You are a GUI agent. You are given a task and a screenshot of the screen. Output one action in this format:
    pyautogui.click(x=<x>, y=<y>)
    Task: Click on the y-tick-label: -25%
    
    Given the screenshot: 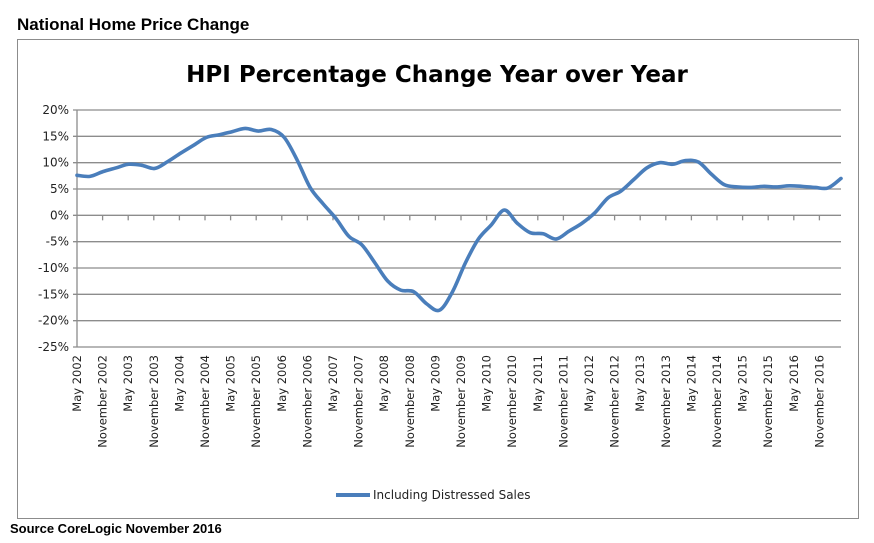 What is the action you would take?
    pyautogui.click(x=53, y=347)
    